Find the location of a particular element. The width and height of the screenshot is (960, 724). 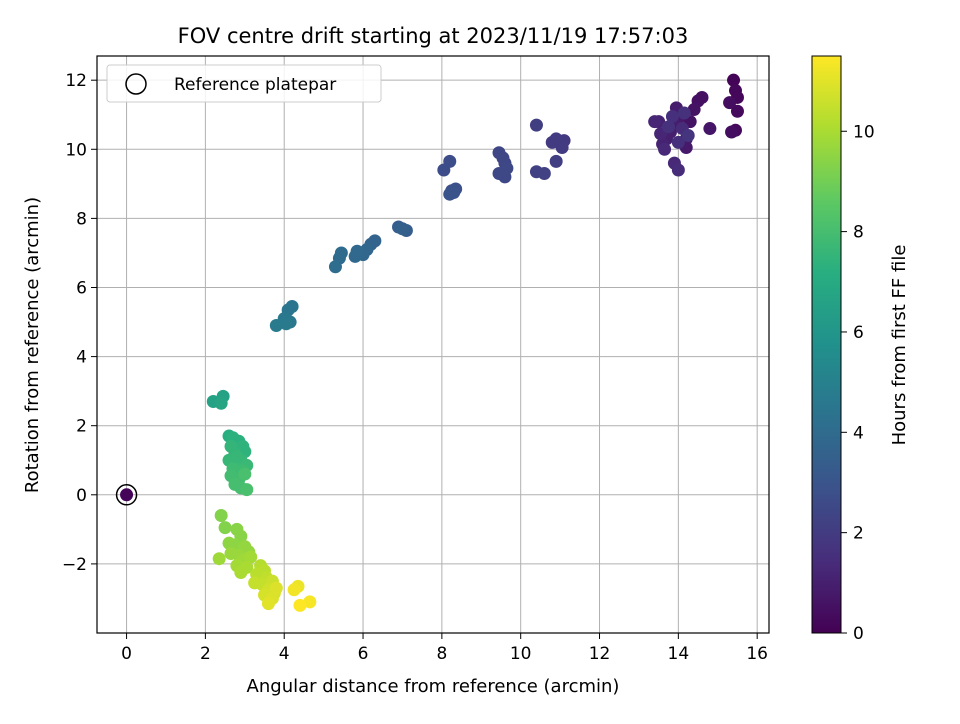

colorbar-ticks: 0 2 4 6 8 10 is located at coordinates (858, 383).